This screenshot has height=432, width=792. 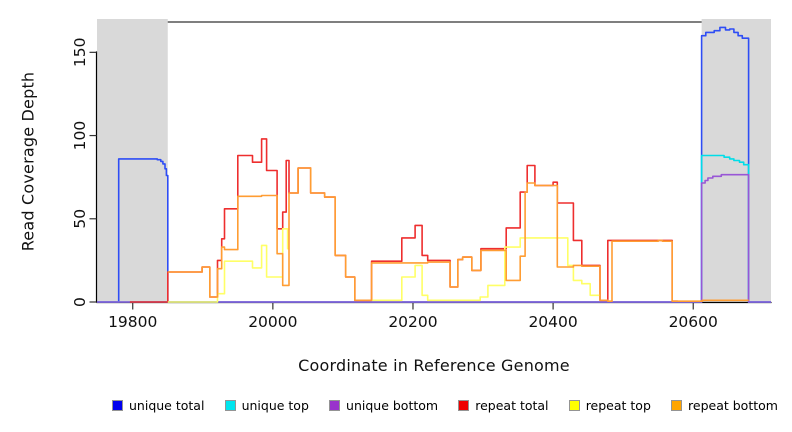 I want to click on legend-item-repeat-top: repeat top, so click(x=609, y=405).